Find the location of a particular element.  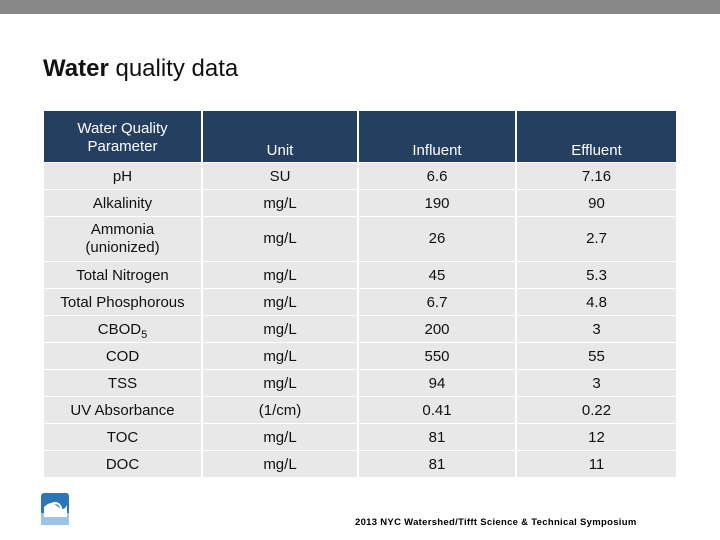

slide-title-bold: Water is located at coordinates (76, 68).